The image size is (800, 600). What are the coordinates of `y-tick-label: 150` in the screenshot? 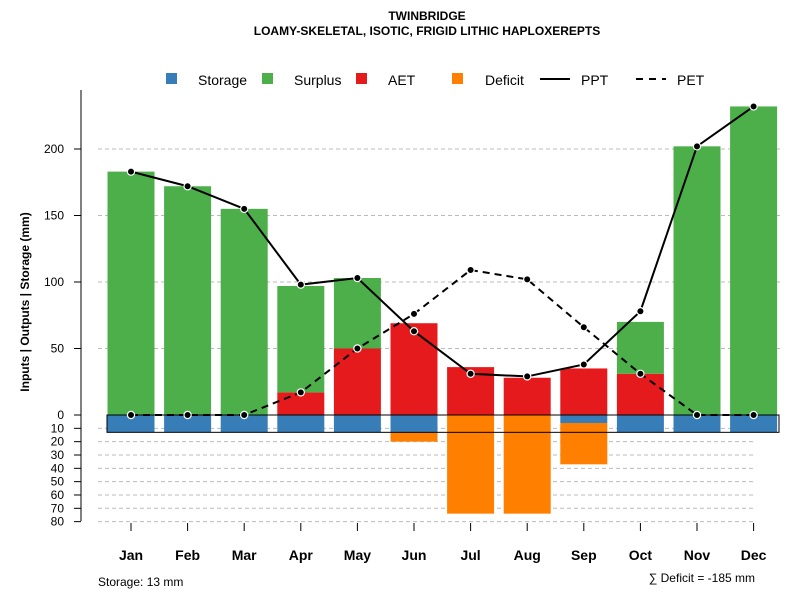 It's located at (54, 216).